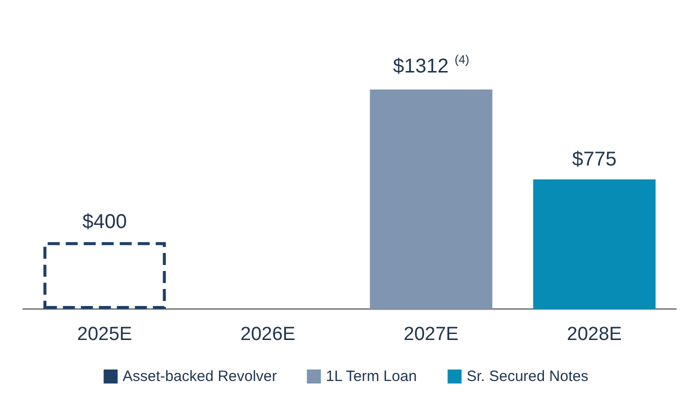 This screenshot has height=405, width=692. I want to click on data-label: $1312, so click(420, 66).